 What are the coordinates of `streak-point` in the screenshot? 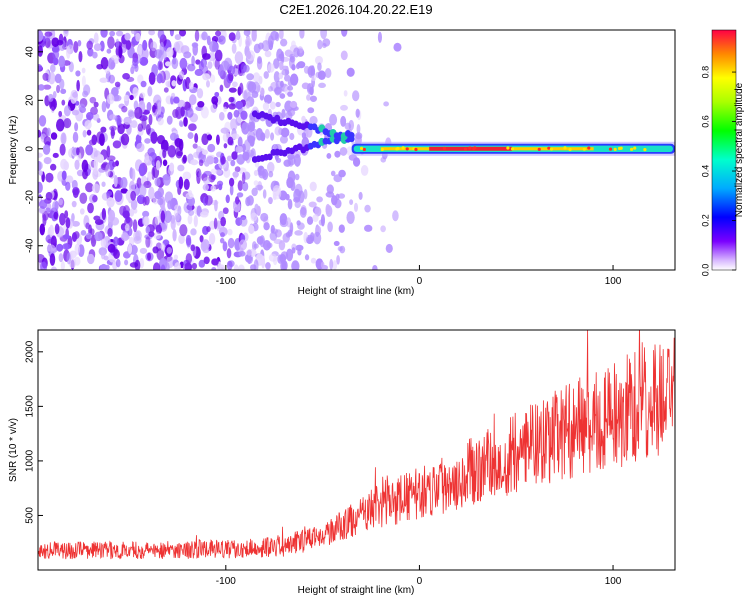 It's located at (269, 157).